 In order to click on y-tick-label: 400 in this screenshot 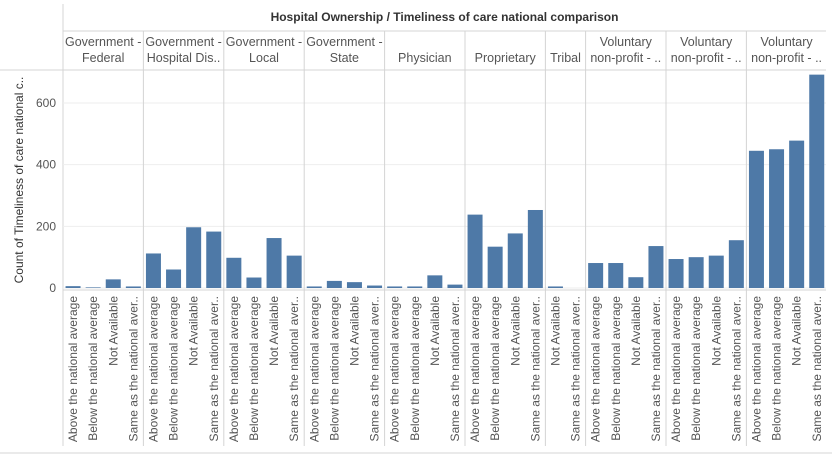, I will do `click(46, 165)`.